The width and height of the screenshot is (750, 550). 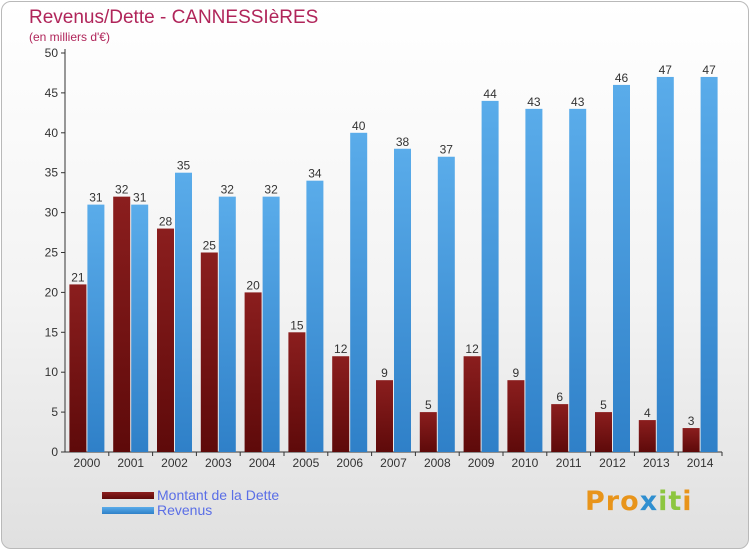 What do you see at coordinates (403, 142) in the screenshot?
I see `revenue-value-label: 38` at bounding box center [403, 142].